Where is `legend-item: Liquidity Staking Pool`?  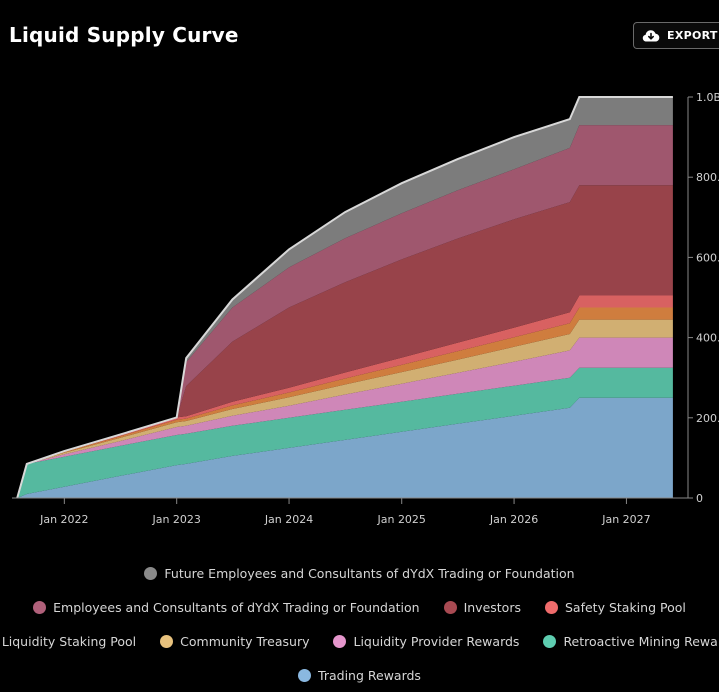 legend-item: Liquidity Staking Pool is located at coordinates (68, 641).